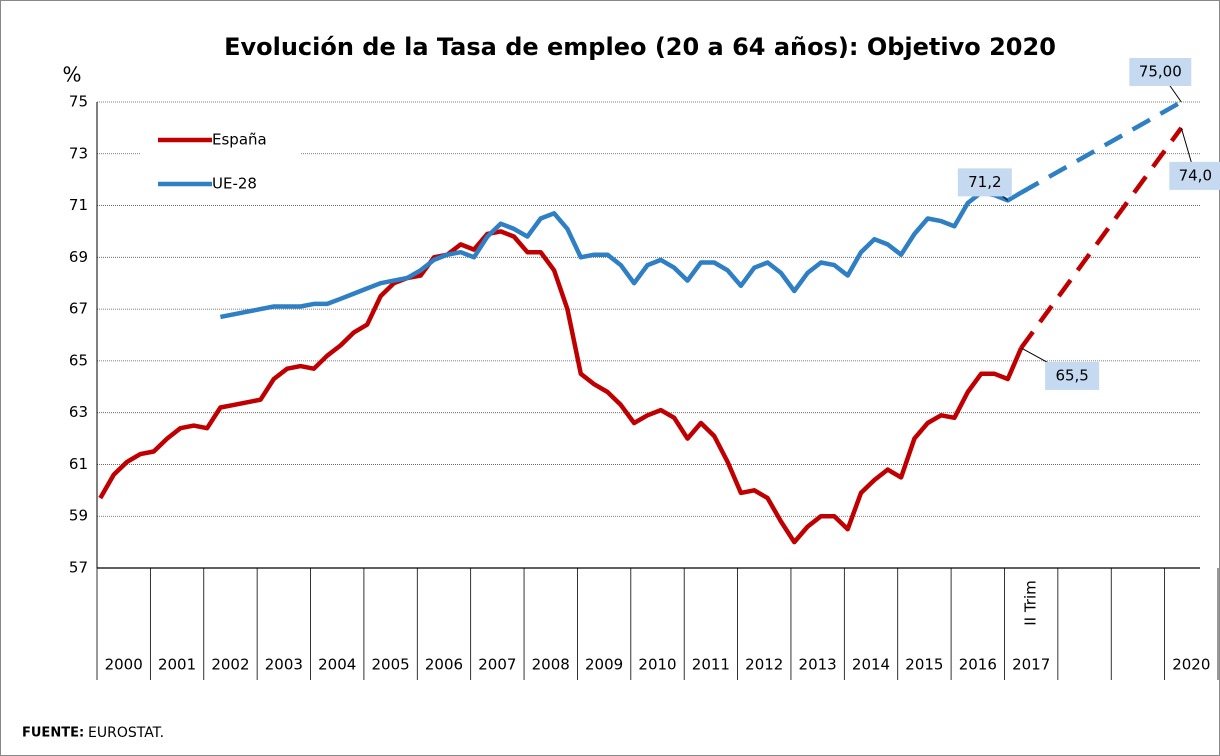  I want to click on source-label: FUENTE:, so click(53, 733).